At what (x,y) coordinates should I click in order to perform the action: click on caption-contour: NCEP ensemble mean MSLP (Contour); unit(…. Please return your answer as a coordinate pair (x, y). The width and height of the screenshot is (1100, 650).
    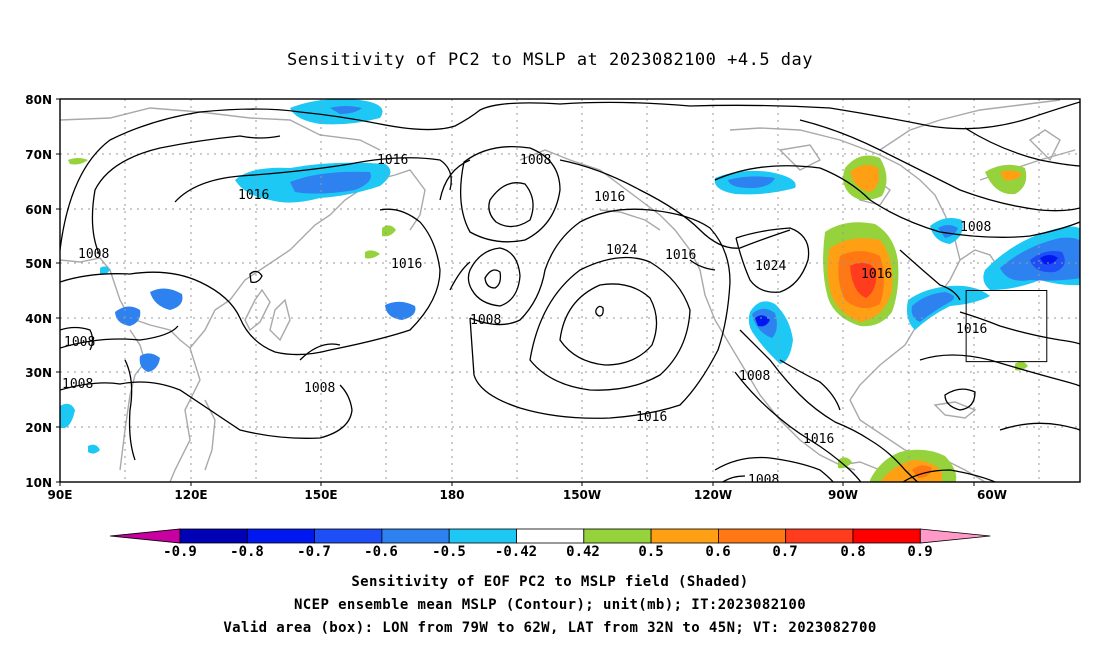
    Looking at the image, I should click on (550, 605).